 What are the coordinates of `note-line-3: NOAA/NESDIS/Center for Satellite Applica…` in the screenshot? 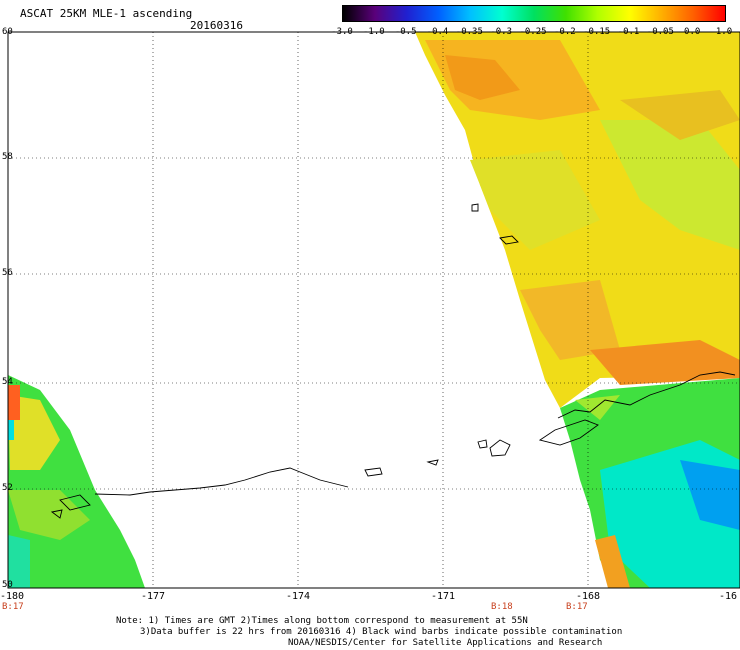 It's located at (445, 643).